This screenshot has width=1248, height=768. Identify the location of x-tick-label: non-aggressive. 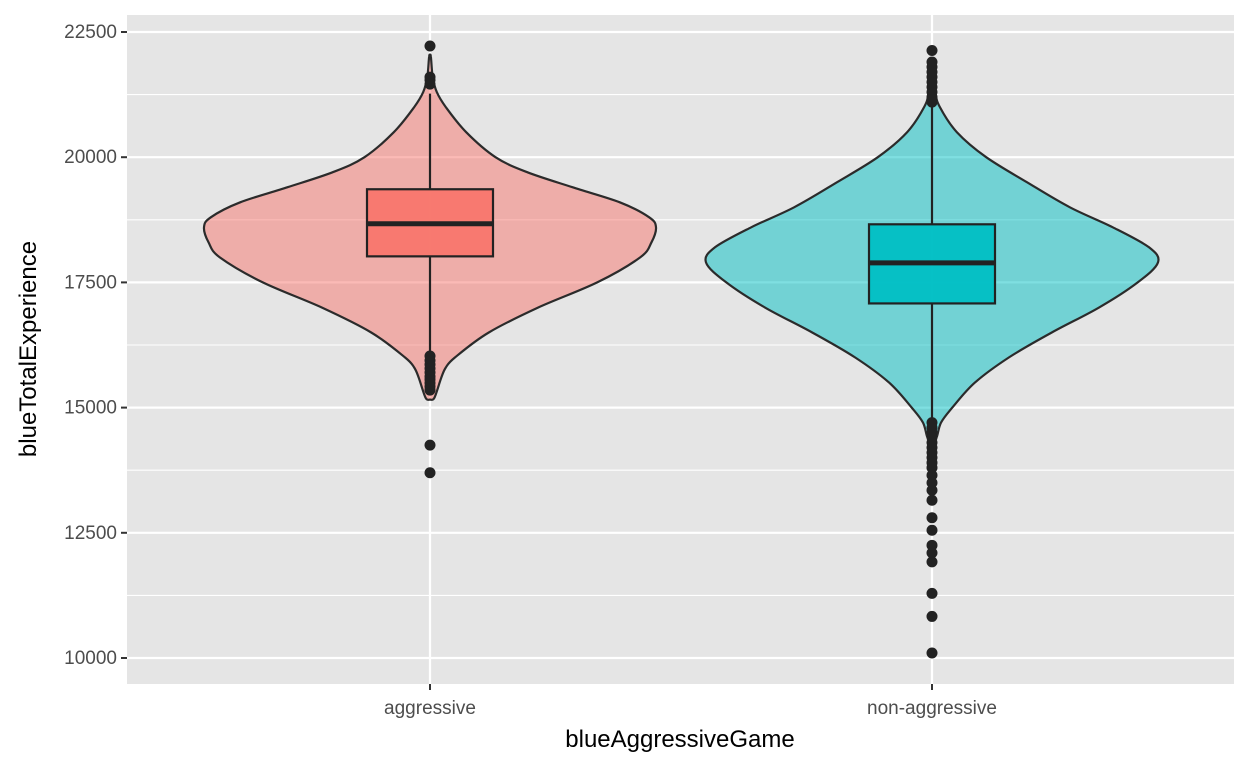
(932, 708).